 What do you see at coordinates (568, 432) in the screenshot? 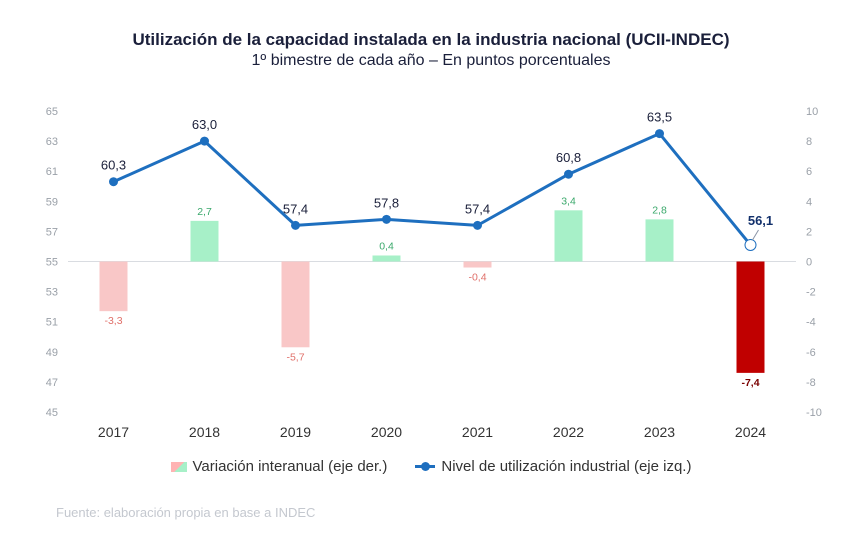
I see `x-tick-label: 2022` at bounding box center [568, 432].